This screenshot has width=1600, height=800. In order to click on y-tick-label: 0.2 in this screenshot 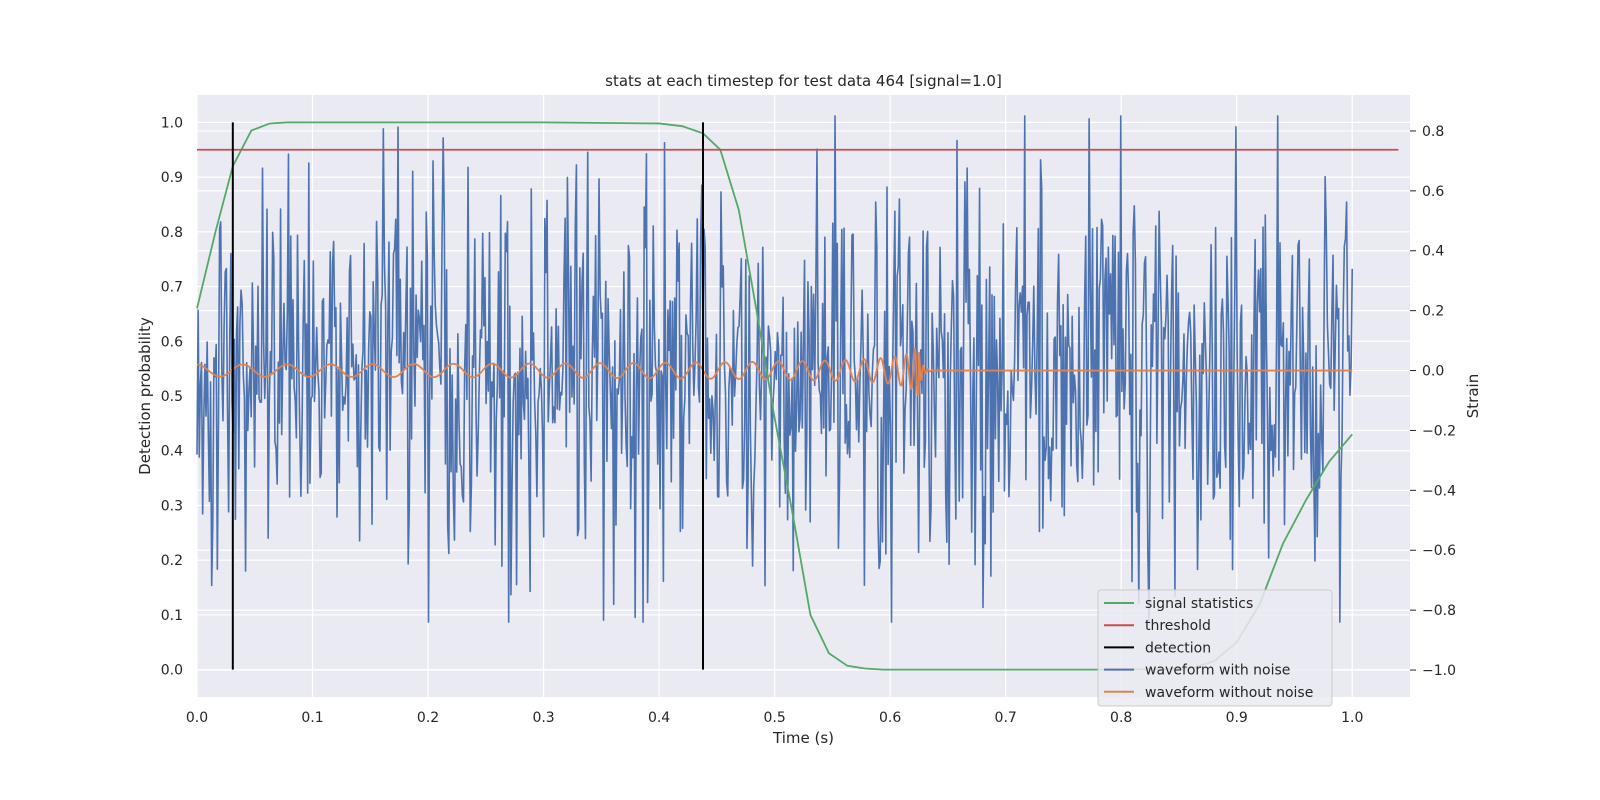, I will do `click(172, 561)`.